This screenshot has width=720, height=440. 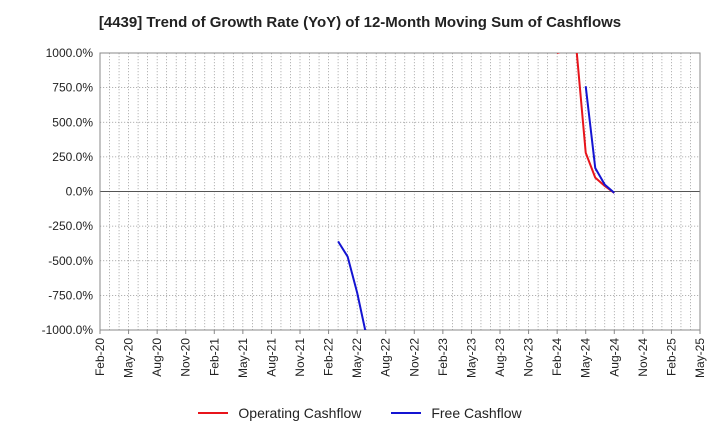 What do you see at coordinates (329, 357) in the screenshot?
I see `x-tick-label: Feb-22` at bounding box center [329, 357].